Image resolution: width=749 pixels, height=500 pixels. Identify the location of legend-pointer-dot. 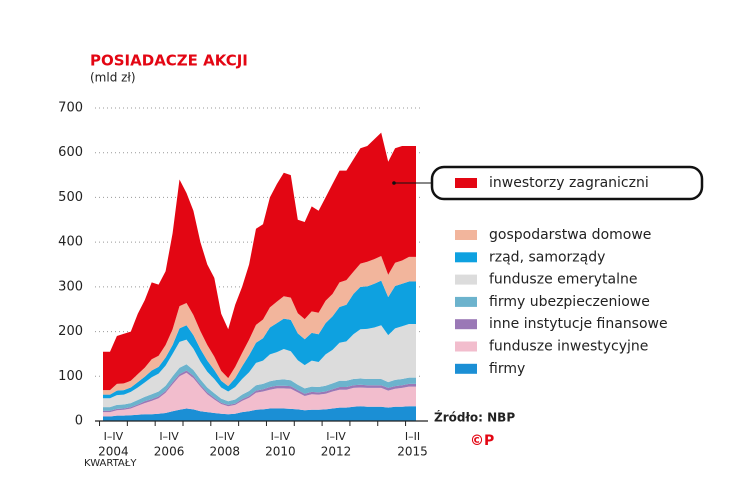
(394, 183).